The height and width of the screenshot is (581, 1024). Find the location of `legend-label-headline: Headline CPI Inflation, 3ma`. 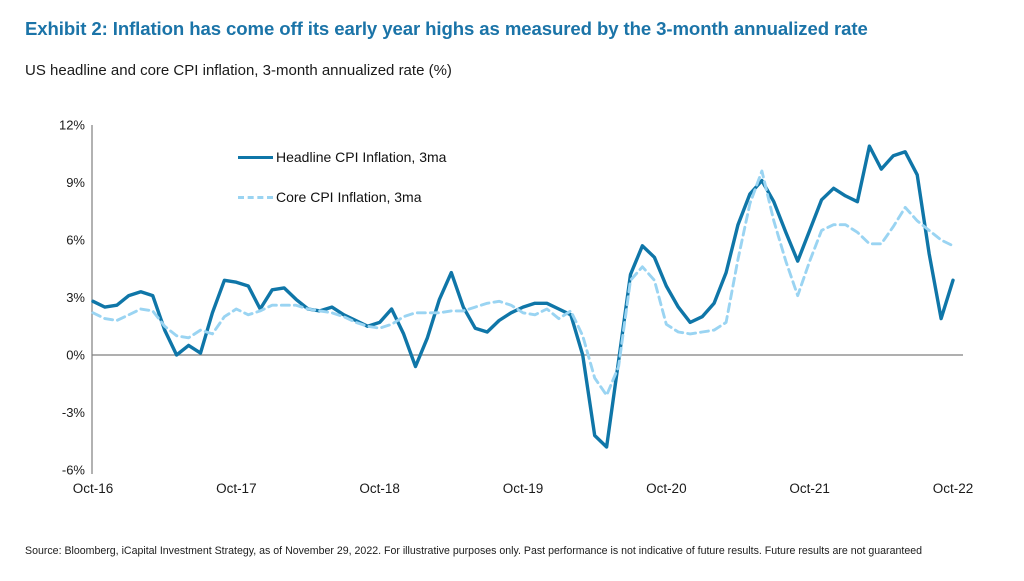

legend-label-headline: Headline CPI Inflation, 3ma is located at coordinates (361, 157).